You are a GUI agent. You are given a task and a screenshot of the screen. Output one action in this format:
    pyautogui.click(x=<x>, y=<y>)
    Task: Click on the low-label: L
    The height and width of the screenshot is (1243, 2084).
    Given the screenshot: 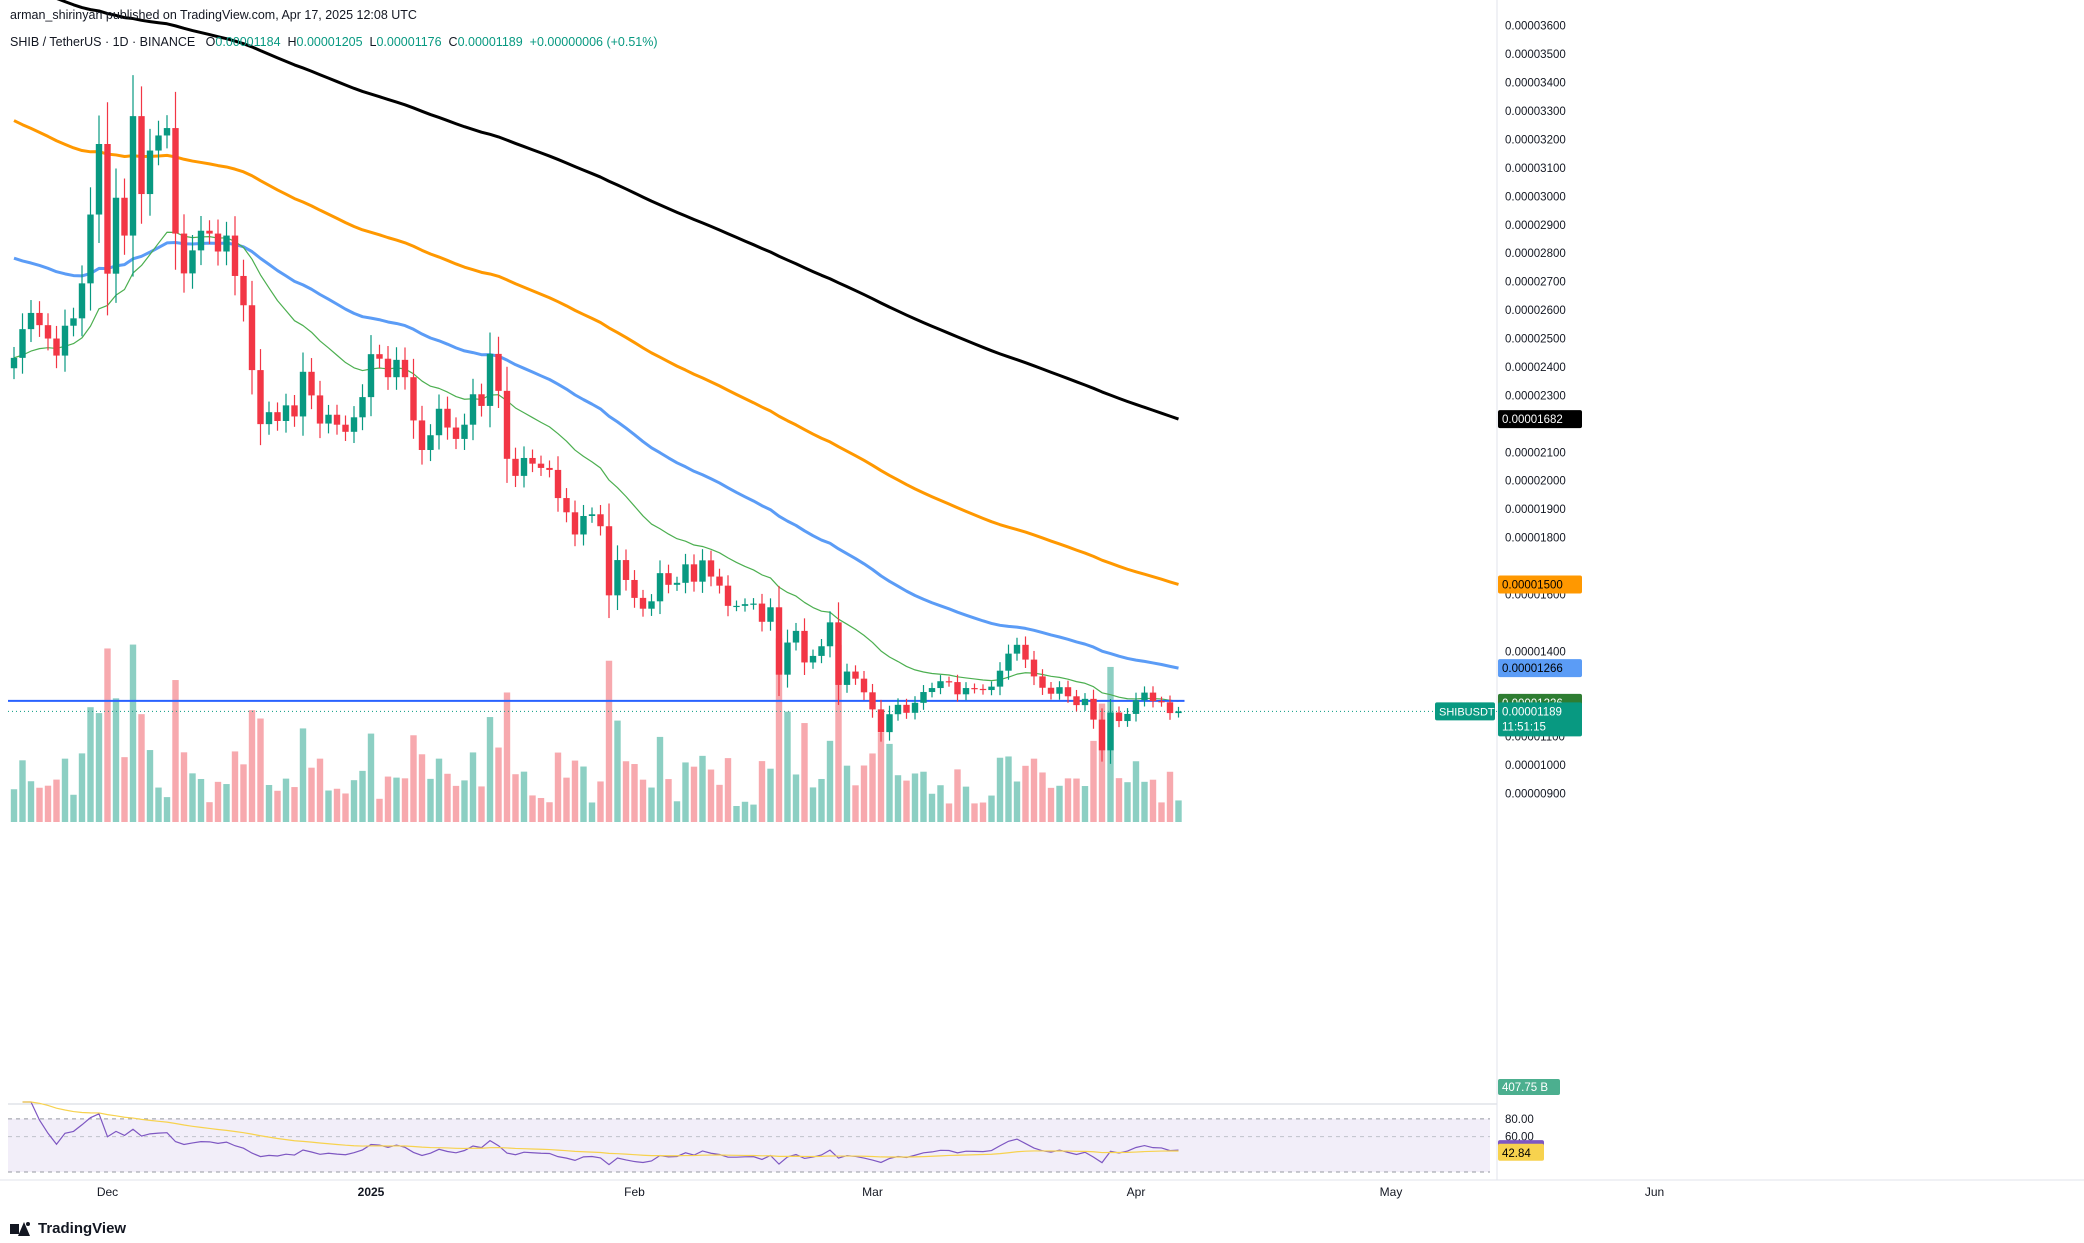 What is the action you would take?
    pyautogui.click(x=373, y=42)
    